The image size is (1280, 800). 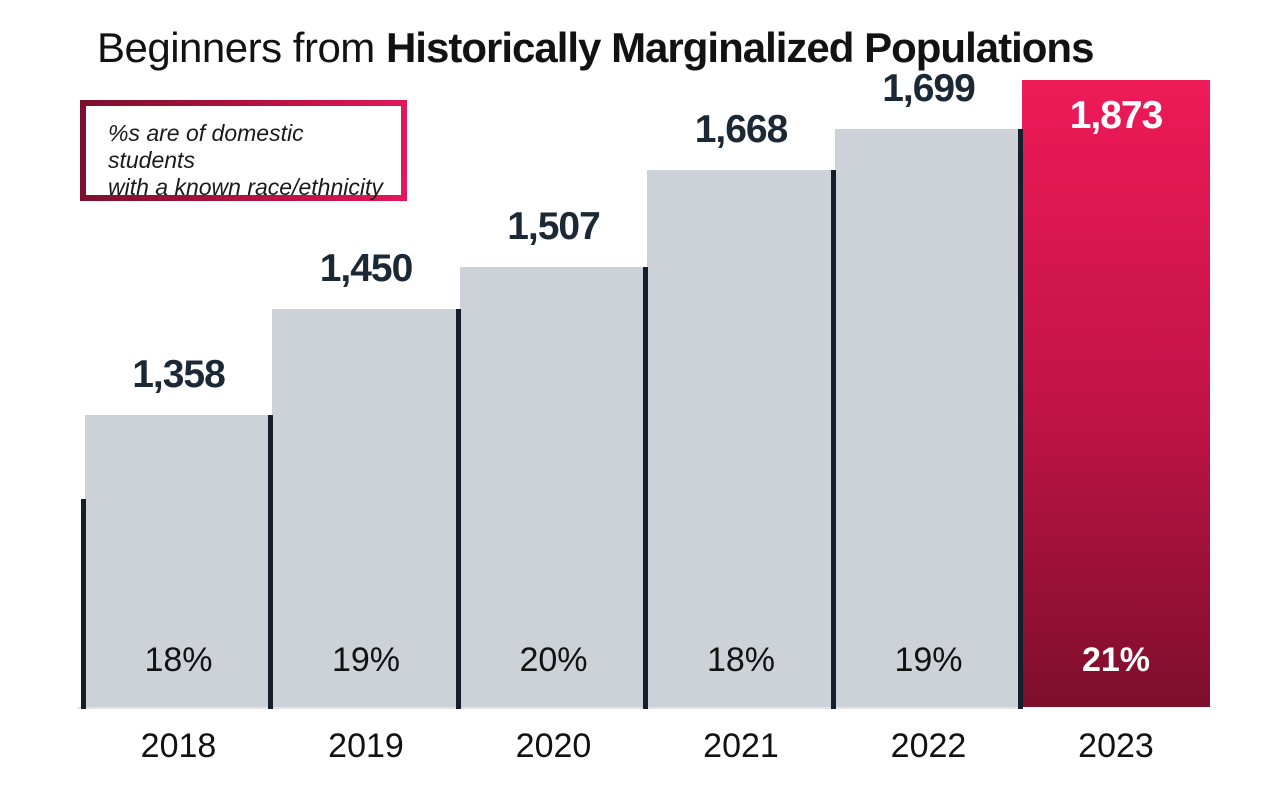 I want to click on value-label-2018: 1,358, so click(x=179, y=374).